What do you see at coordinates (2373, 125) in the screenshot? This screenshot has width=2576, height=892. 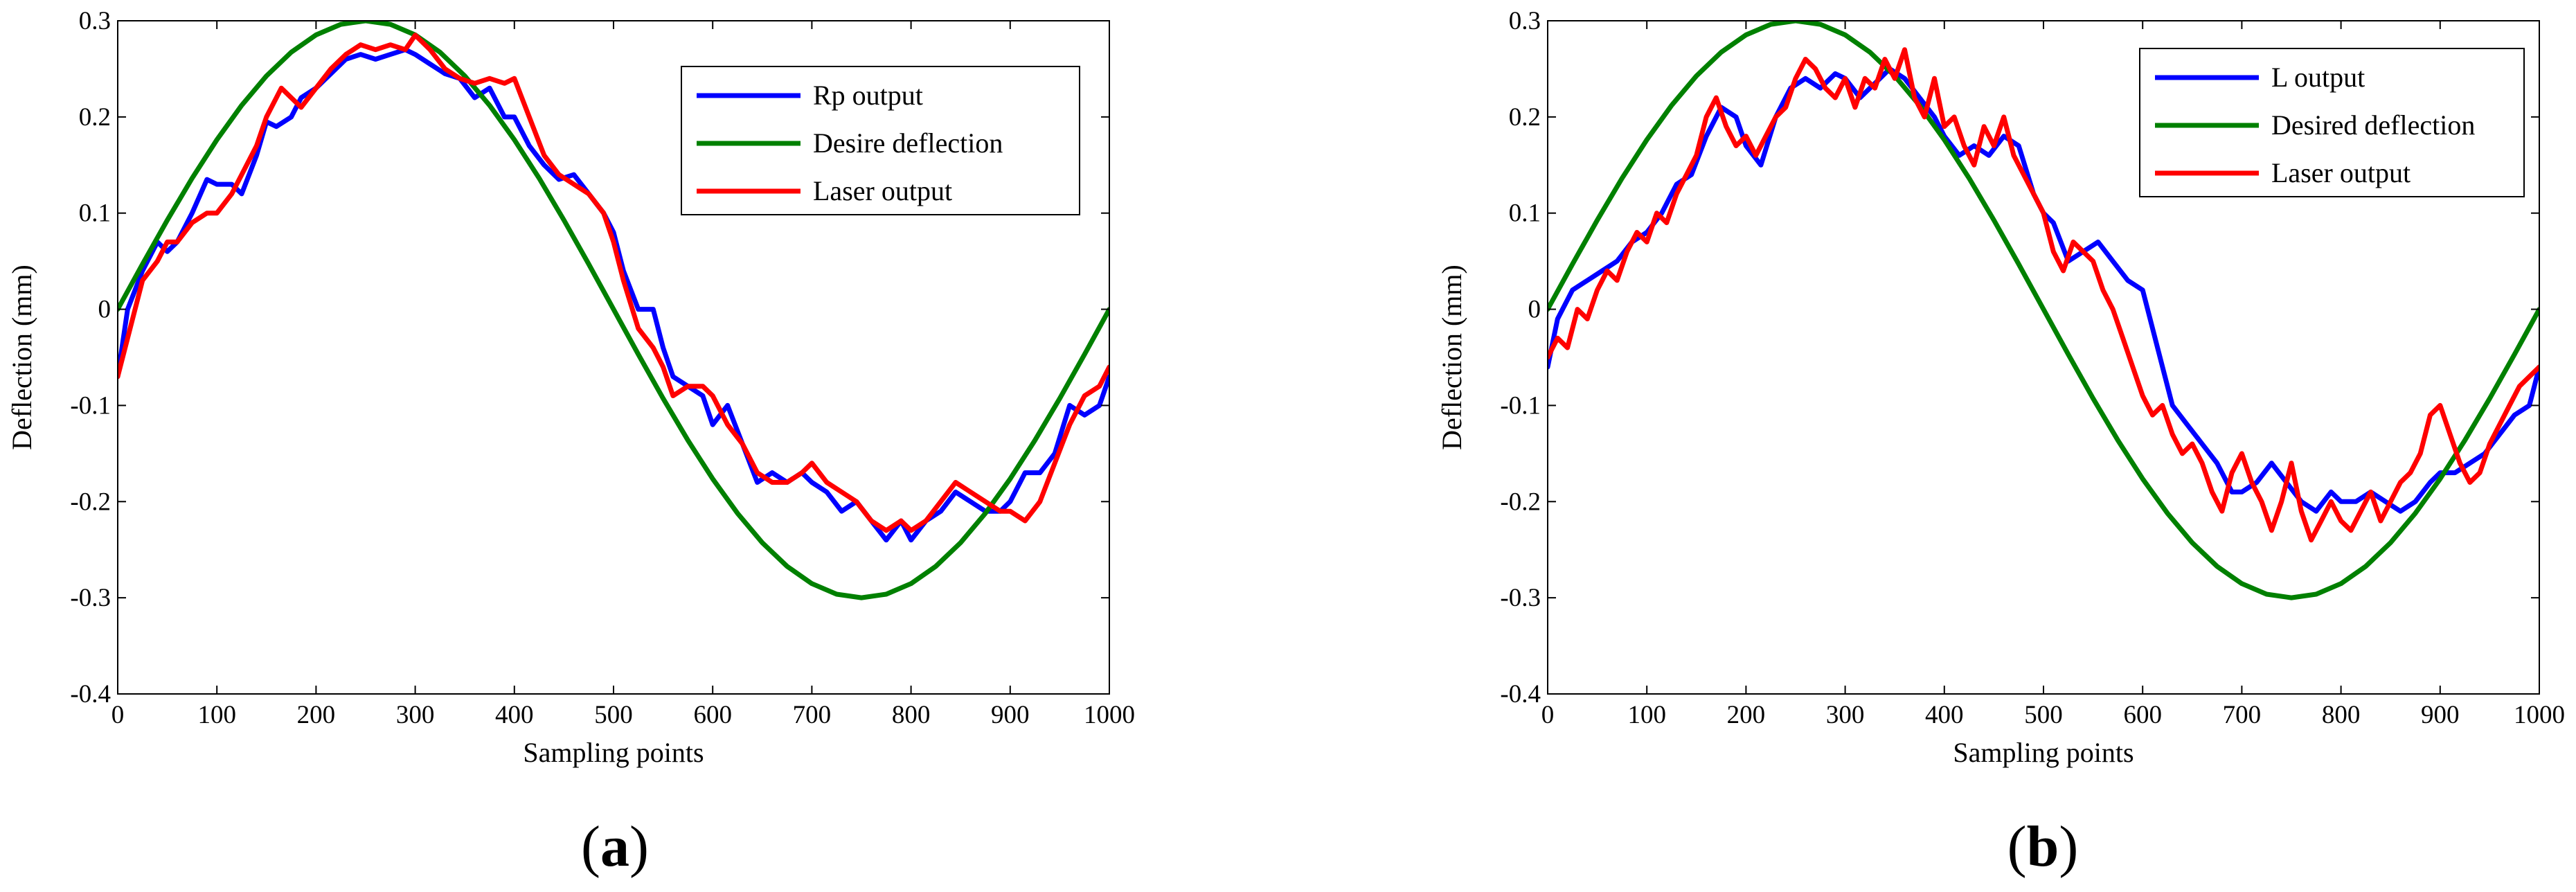 I see `legend-label-desired-deflection: Desired deflection` at bounding box center [2373, 125].